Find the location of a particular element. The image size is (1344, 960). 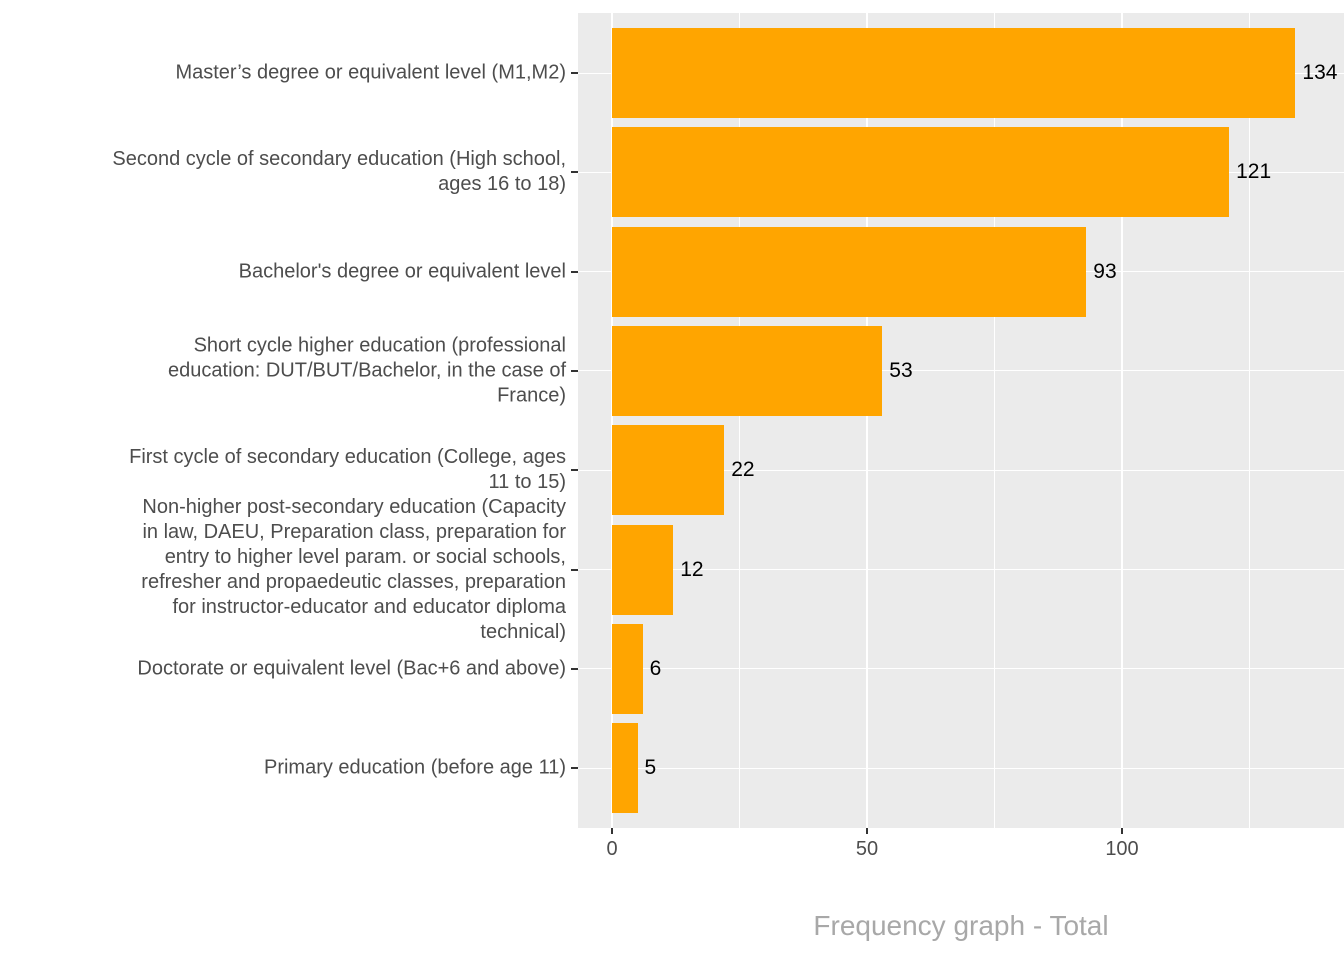

bar-value-label: 121 is located at coordinates (1254, 172).